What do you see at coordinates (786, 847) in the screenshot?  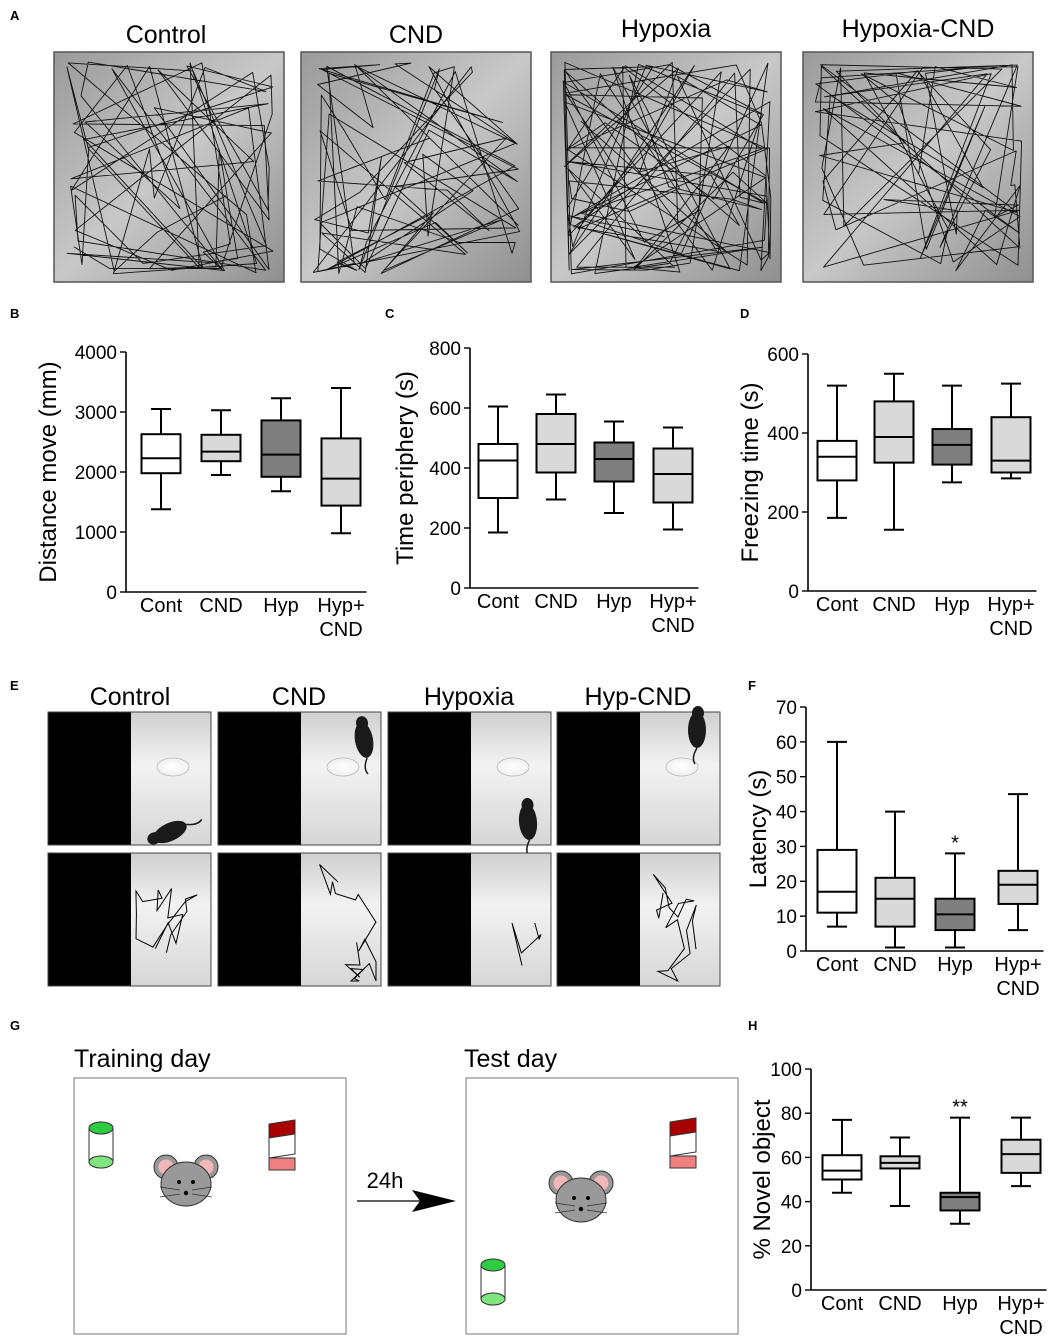 I see `y-tick-label: 30` at bounding box center [786, 847].